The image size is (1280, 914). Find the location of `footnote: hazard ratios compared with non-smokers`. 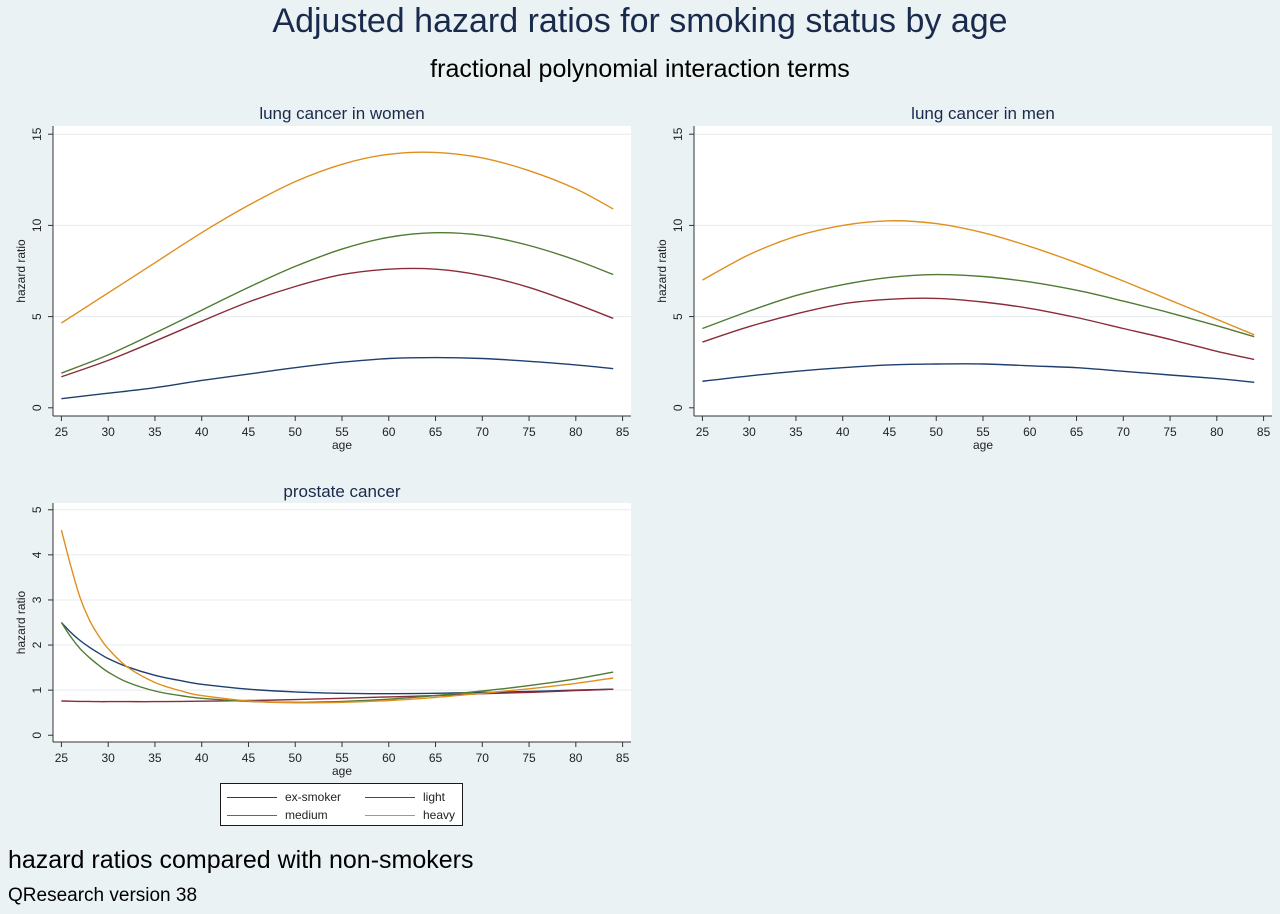

footnote: hazard ratios compared with non-smokers is located at coordinates (241, 860).